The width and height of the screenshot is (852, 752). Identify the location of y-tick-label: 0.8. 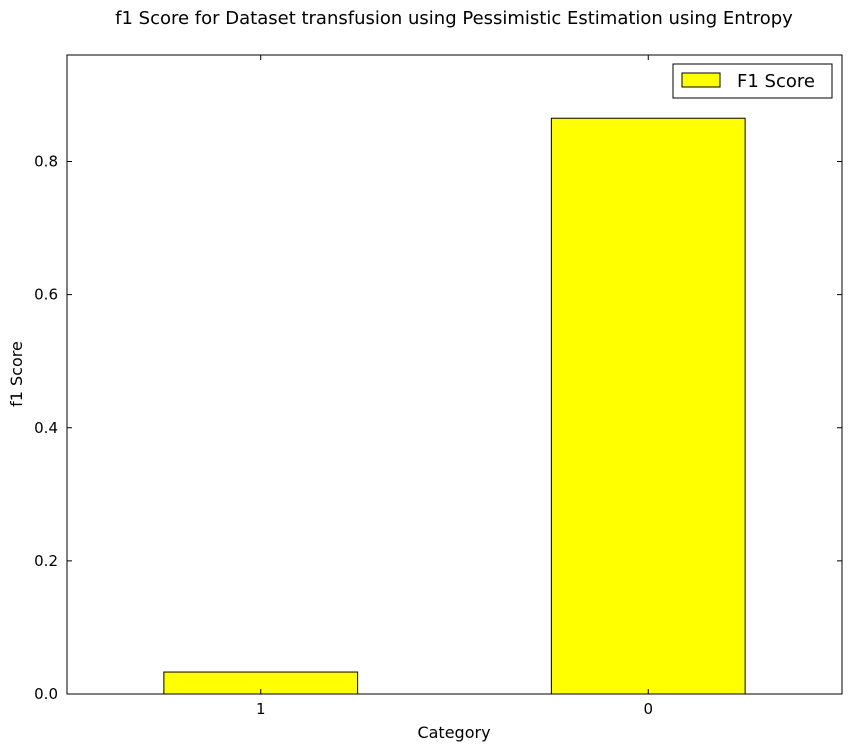
(46, 162).